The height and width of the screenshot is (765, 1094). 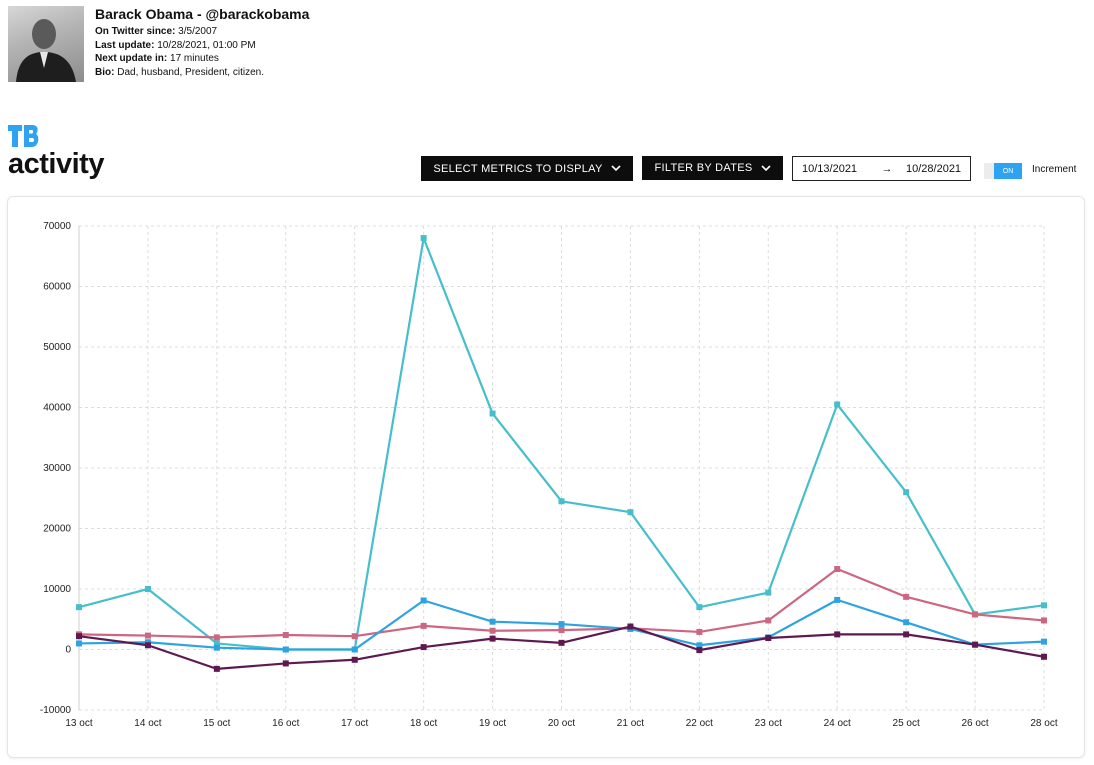 I want to click on profile-last-update: Last update: 10/28/2021, 01:00 PM, so click(x=202, y=46).